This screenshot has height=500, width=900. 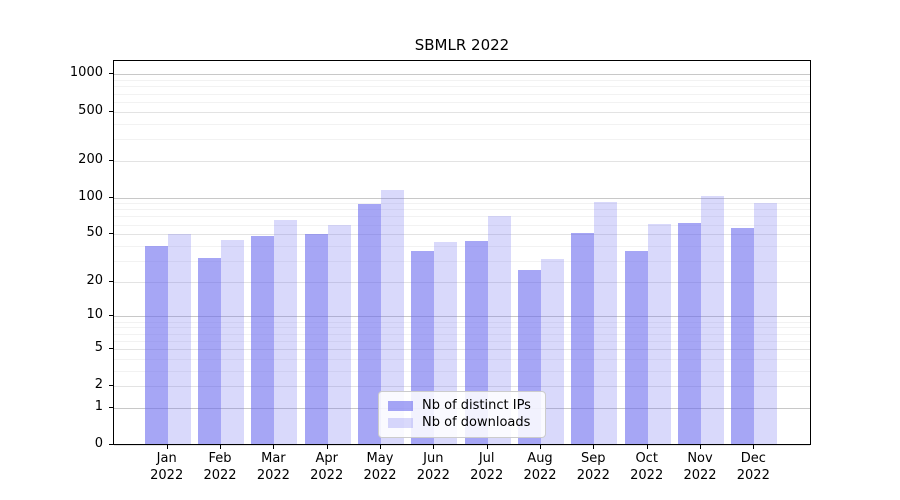 What do you see at coordinates (90, 110) in the screenshot?
I see `y-tick-label: 500` at bounding box center [90, 110].